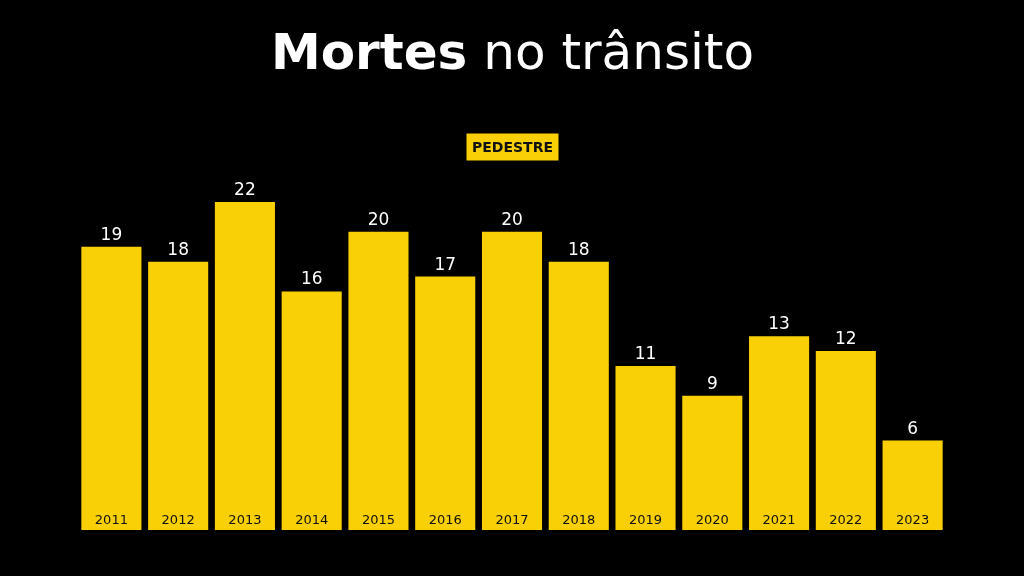  Describe the element at coordinates (512, 147) in the screenshot. I see `chart-subtitle: PEDESTRE` at that location.